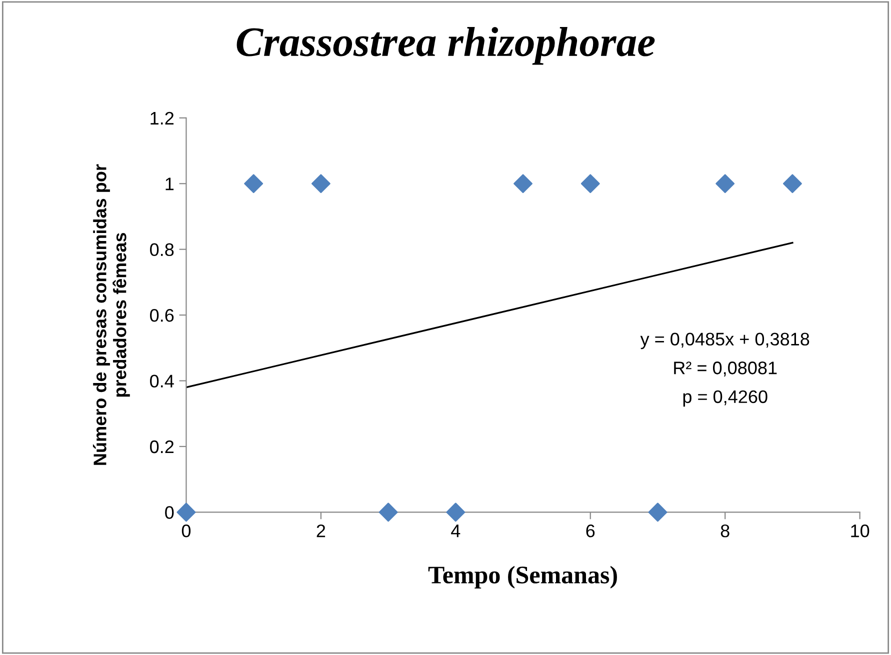  What do you see at coordinates (455, 531) in the screenshot?
I see `x-tick-label: 4` at bounding box center [455, 531].